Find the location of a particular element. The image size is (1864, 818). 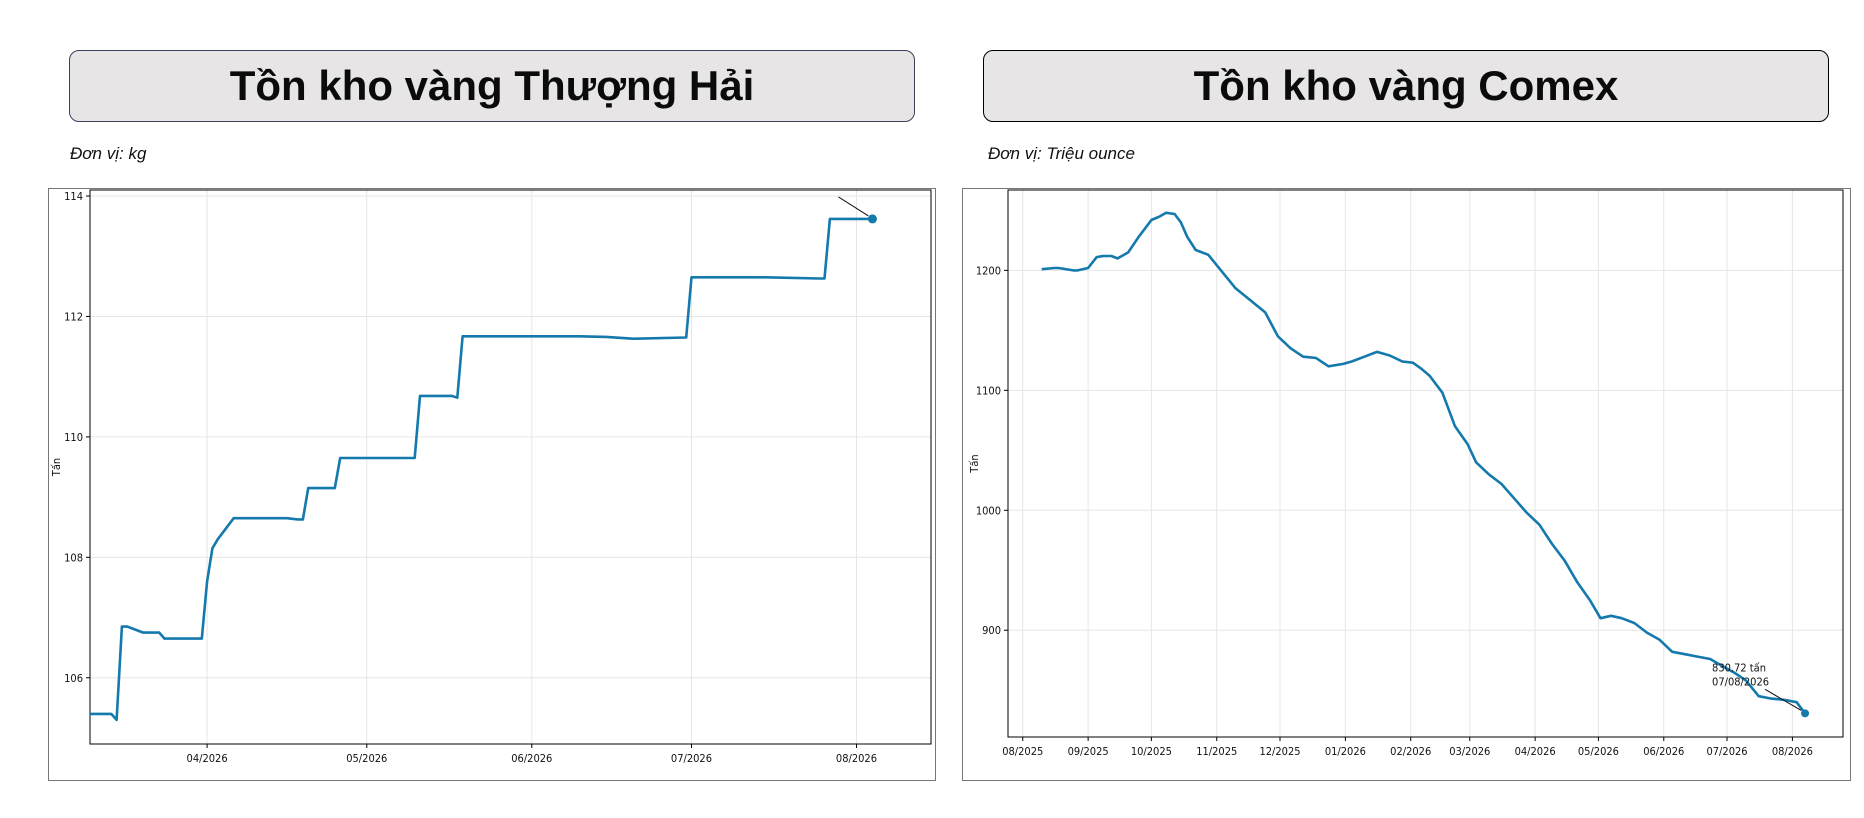

left-chart-title: Tồn kho vàng Thượng Hải is located at coordinates (492, 85).